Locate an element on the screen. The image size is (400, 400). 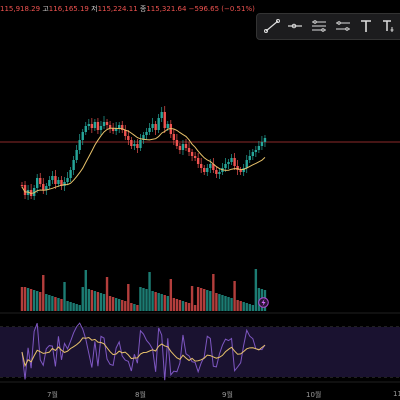
moving-average-line is located at coordinates (143, 161).